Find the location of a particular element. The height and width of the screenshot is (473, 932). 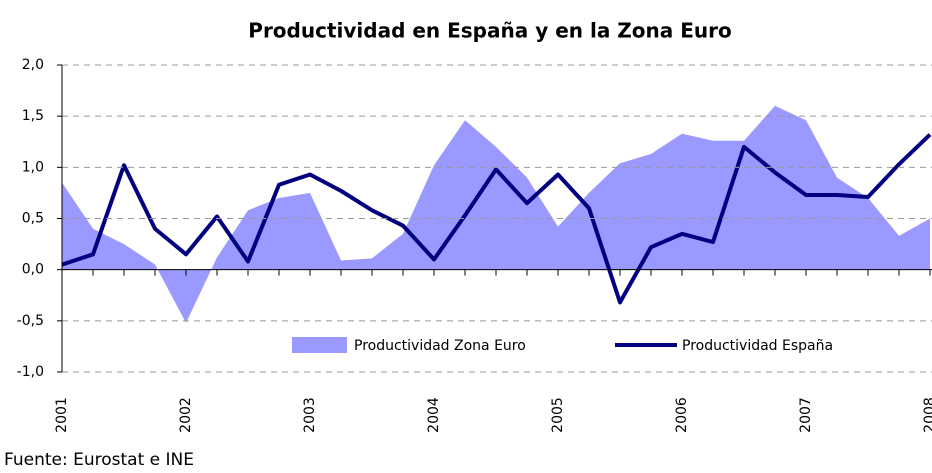

y-tick-label: 0,5 is located at coordinates (33, 219).